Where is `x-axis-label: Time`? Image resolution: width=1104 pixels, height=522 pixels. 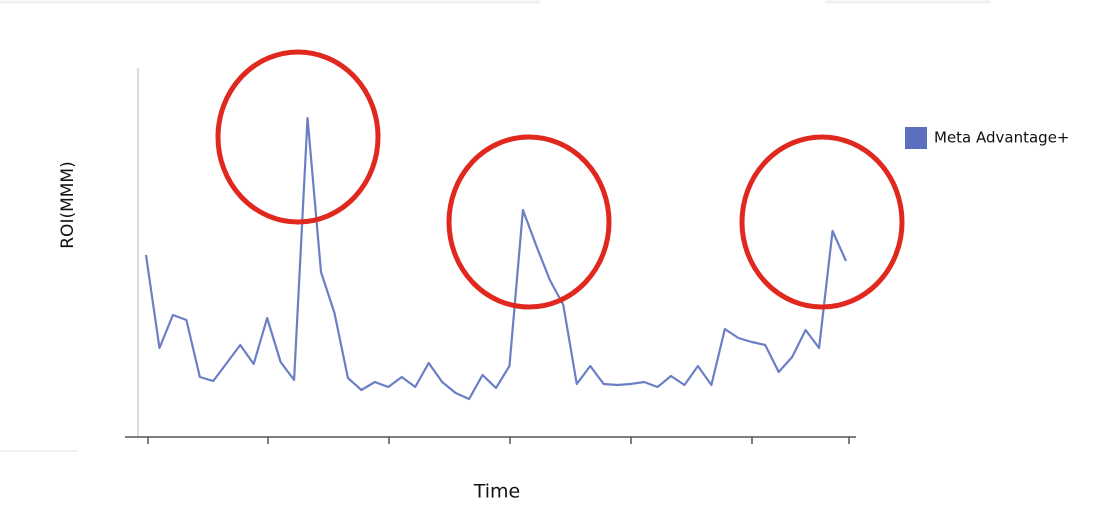 x-axis-label: Time is located at coordinates (497, 492).